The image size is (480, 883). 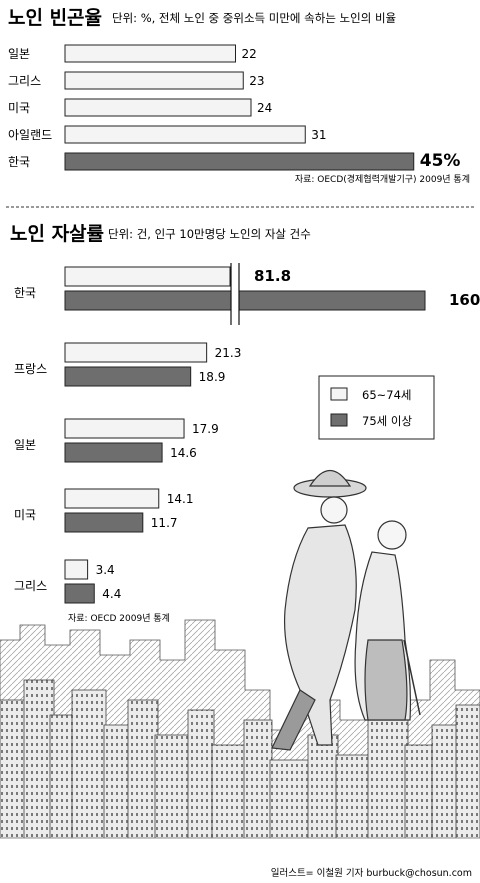 What do you see at coordinates (440, 161) in the screenshot?
I see `poverty-value-label: 45%` at bounding box center [440, 161].